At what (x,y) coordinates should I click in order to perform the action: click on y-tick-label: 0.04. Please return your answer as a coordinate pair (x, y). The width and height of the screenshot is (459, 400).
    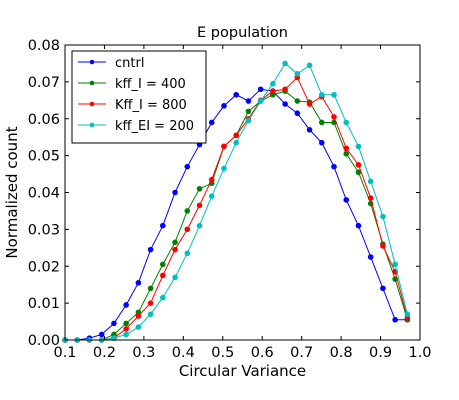
    Looking at the image, I should click on (44, 194).